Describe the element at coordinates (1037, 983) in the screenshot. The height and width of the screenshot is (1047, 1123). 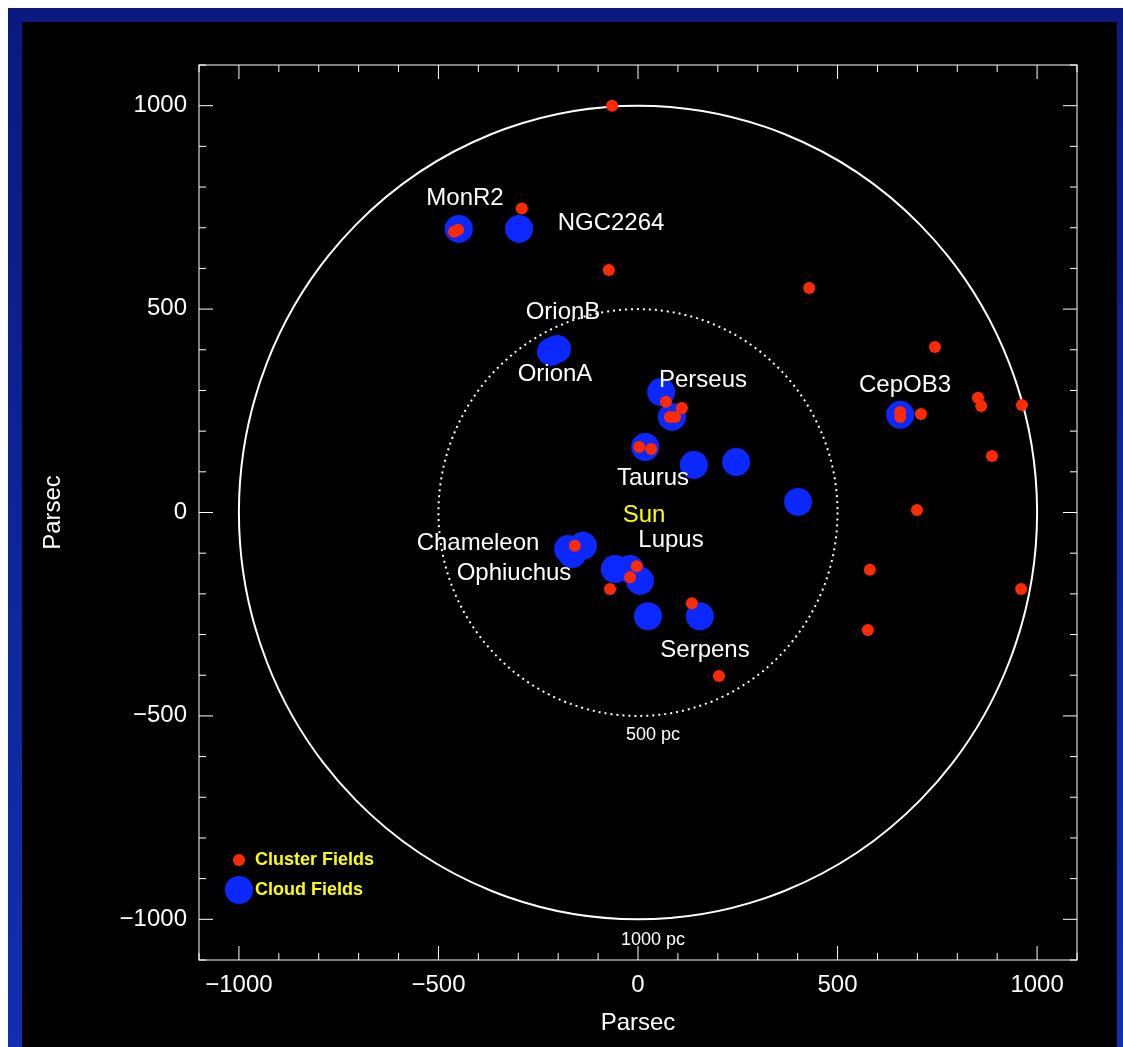
I see `x-tick-label: 1000` at that location.